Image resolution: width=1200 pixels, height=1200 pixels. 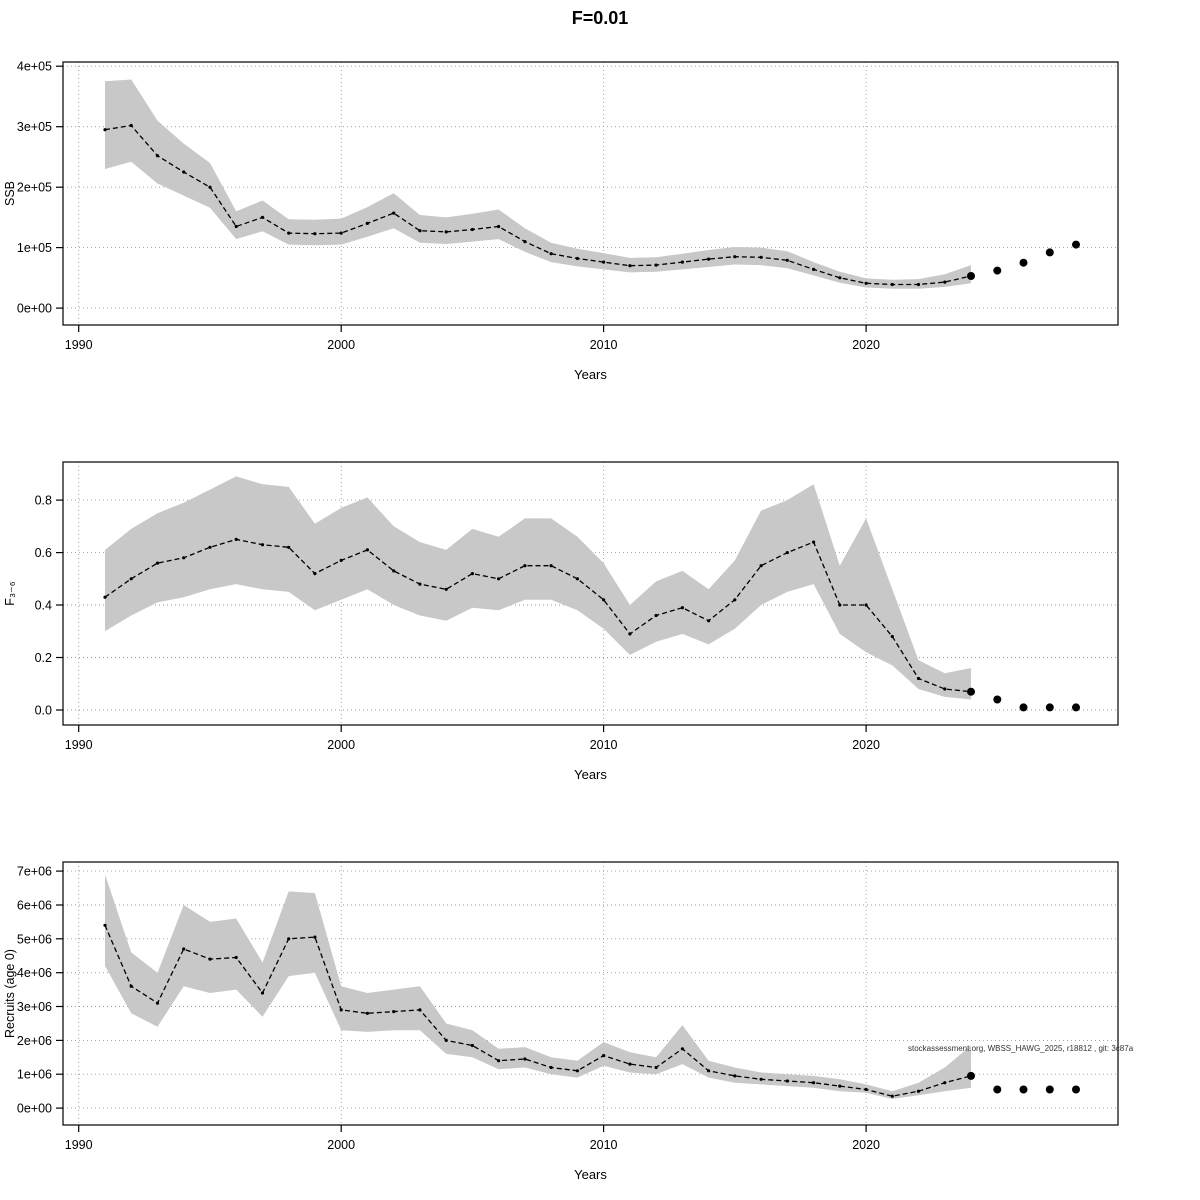 What do you see at coordinates (34, 1075) in the screenshot?
I see `y-tick-label: 1e+06` at bounding box center [34, 1075].